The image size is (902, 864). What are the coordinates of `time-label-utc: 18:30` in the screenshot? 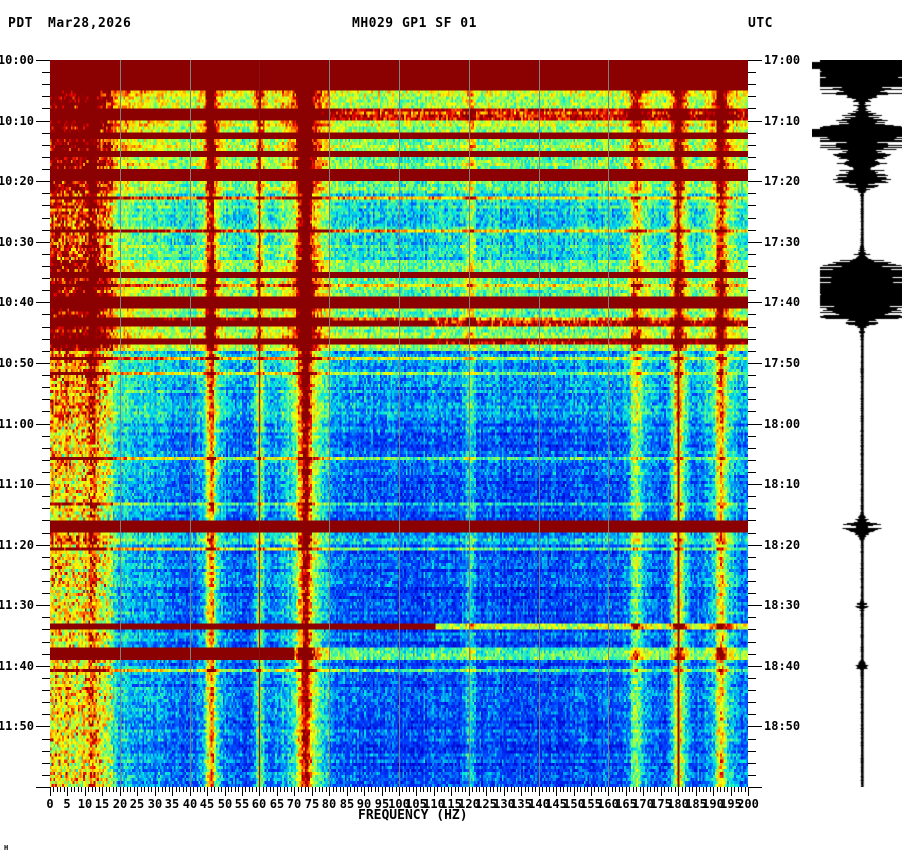 It's located at (782, 605).